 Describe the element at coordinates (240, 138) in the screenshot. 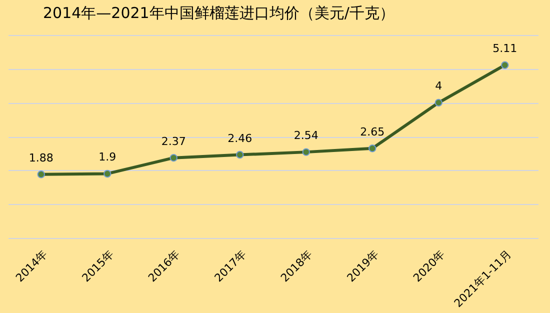

I see `data-label: 2.46` at that location.